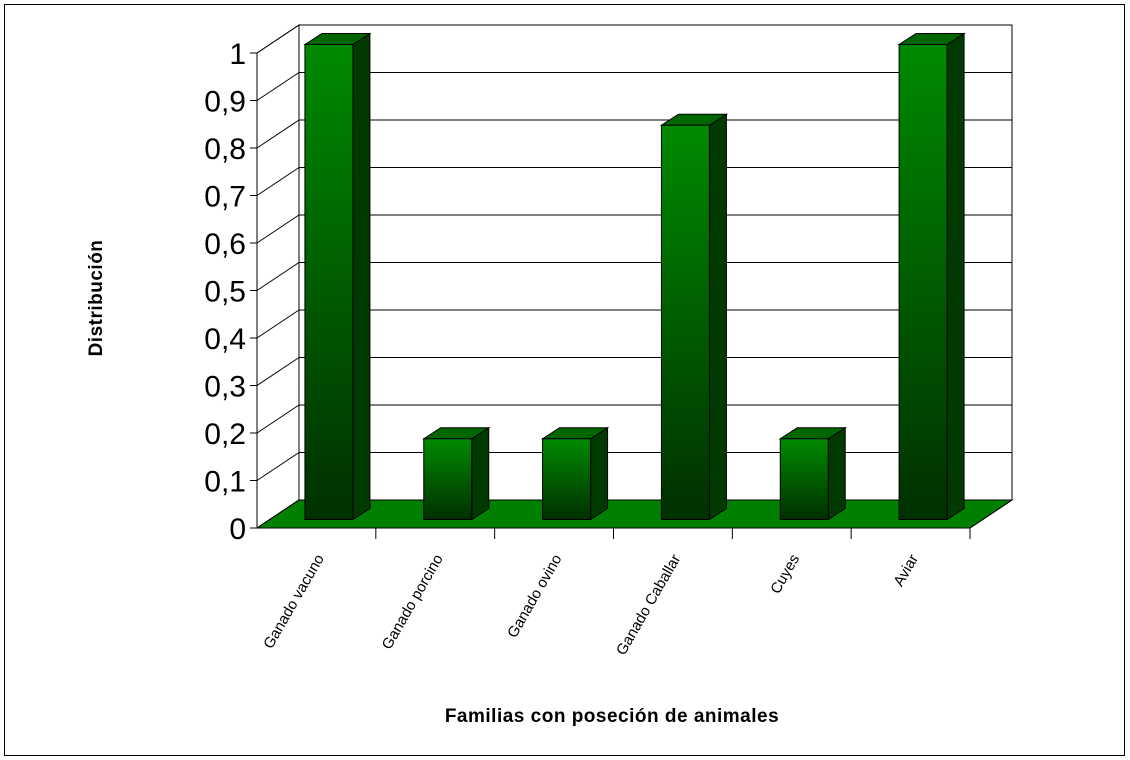  Describe the element at coordinates (413, 602) in the screenshot. I see `x-tick-label: Ganado porcino` at that location.